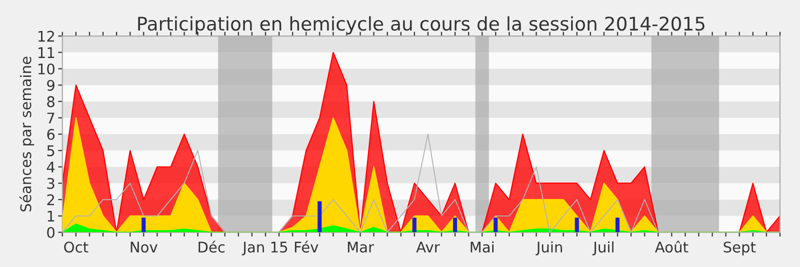 This screenshot has width=800, height=267. Describe the element at coordinates (46, 68) in the screenshot. I see `y-tick-label: 10` at that location.